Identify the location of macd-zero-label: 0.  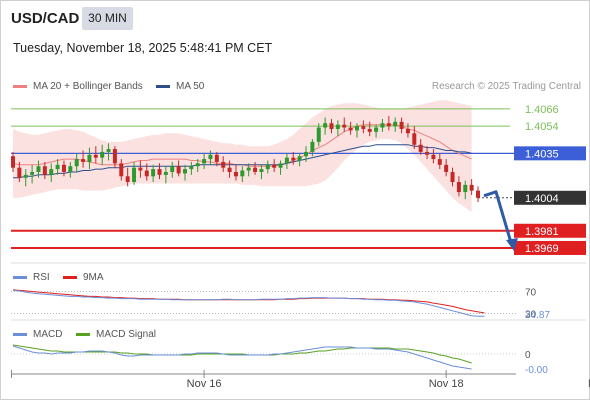
(528, 355).